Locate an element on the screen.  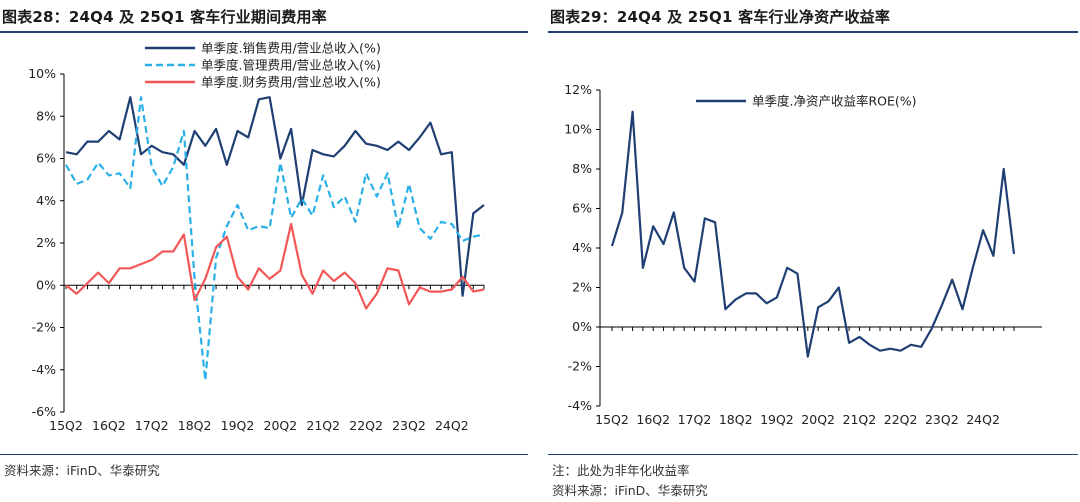
chart-title-prefix: 图表29： is located at coordinates (583, 17).